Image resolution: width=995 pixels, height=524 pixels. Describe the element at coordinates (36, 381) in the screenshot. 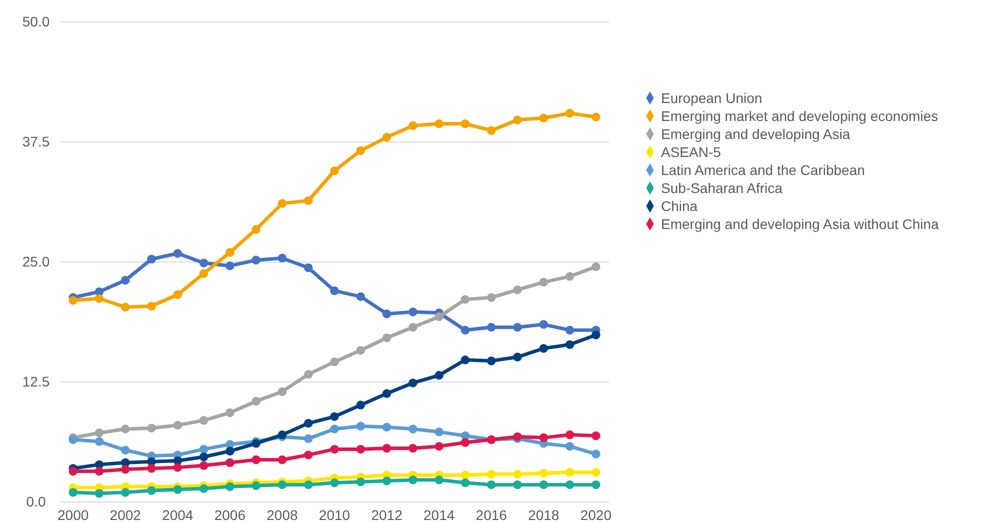

I see `y-tick-label: 12.5` at that location.